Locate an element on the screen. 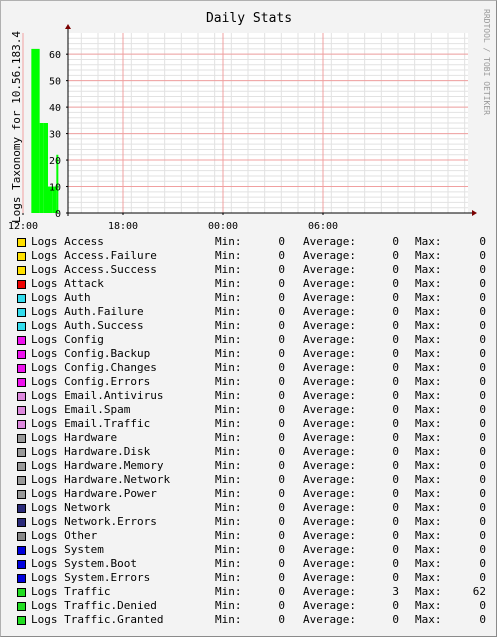  legend-series-name: Logs Config.Errors is located at coordinates (91, 381).